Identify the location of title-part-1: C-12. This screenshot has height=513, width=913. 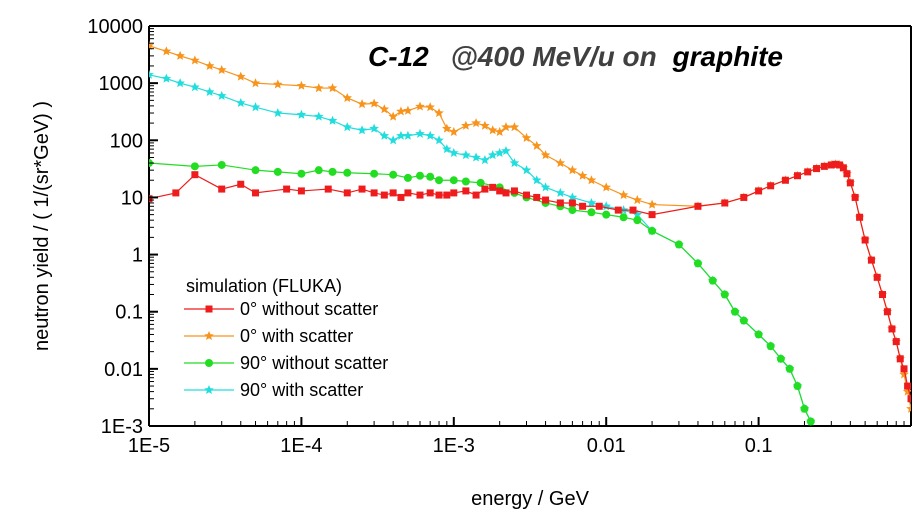
(398, 56).